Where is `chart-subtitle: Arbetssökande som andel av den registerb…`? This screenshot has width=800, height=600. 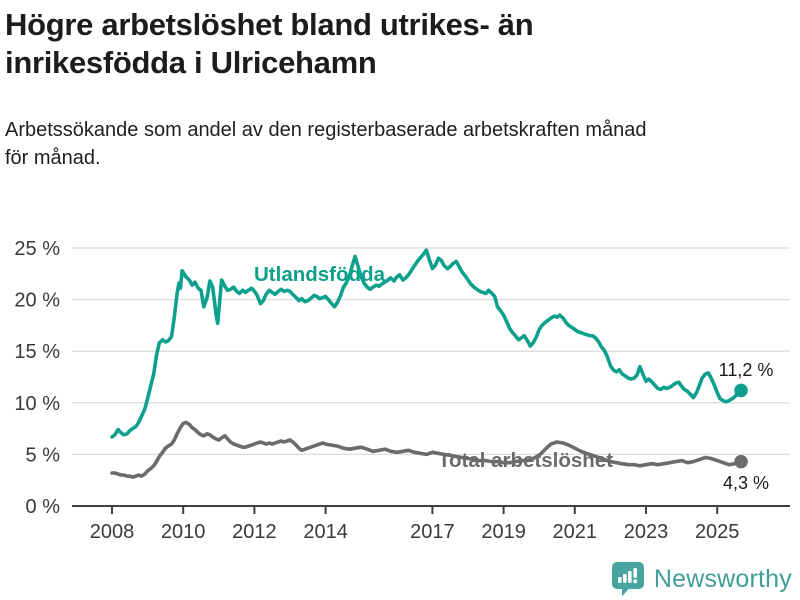 chart-subtitle: Arbetssökande som andel av den registerb… is located at coordinates (395, 144).